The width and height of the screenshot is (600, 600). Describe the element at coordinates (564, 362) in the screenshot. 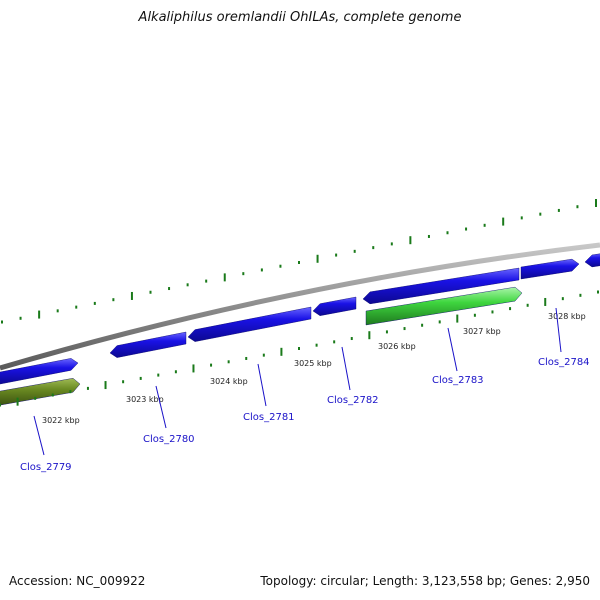

I see `gene-label: Clos_2784` at that location.